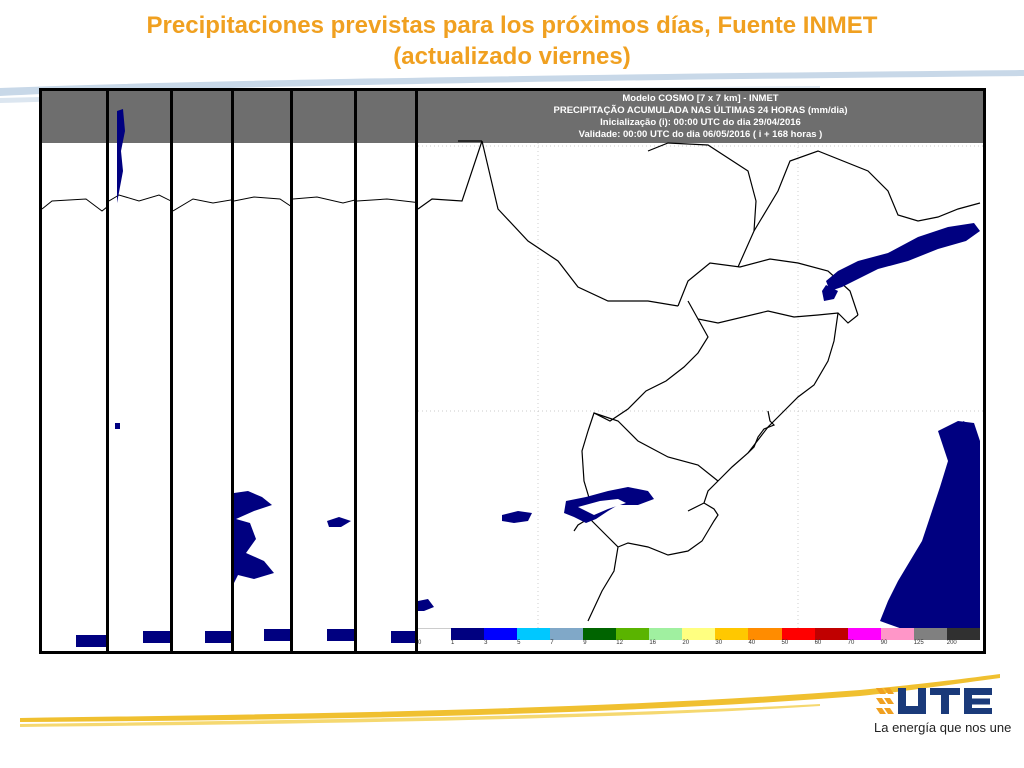  Describe the element at coordinates (420, 643) in the screenshot. I see `legend-tick-label: 0` at that location.